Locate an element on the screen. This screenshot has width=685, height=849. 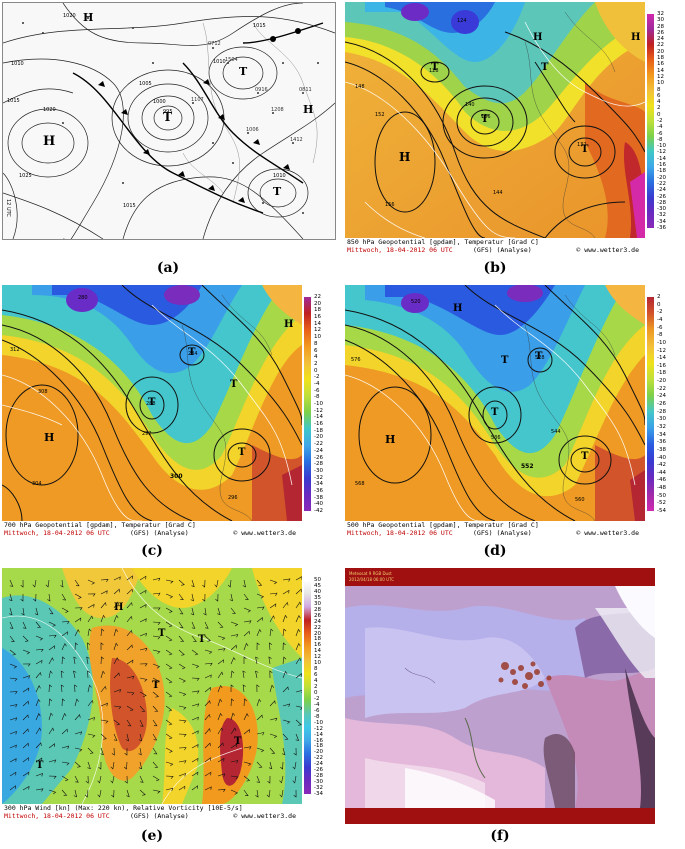
contour-label: 304 is located at coordinates (37, 484).